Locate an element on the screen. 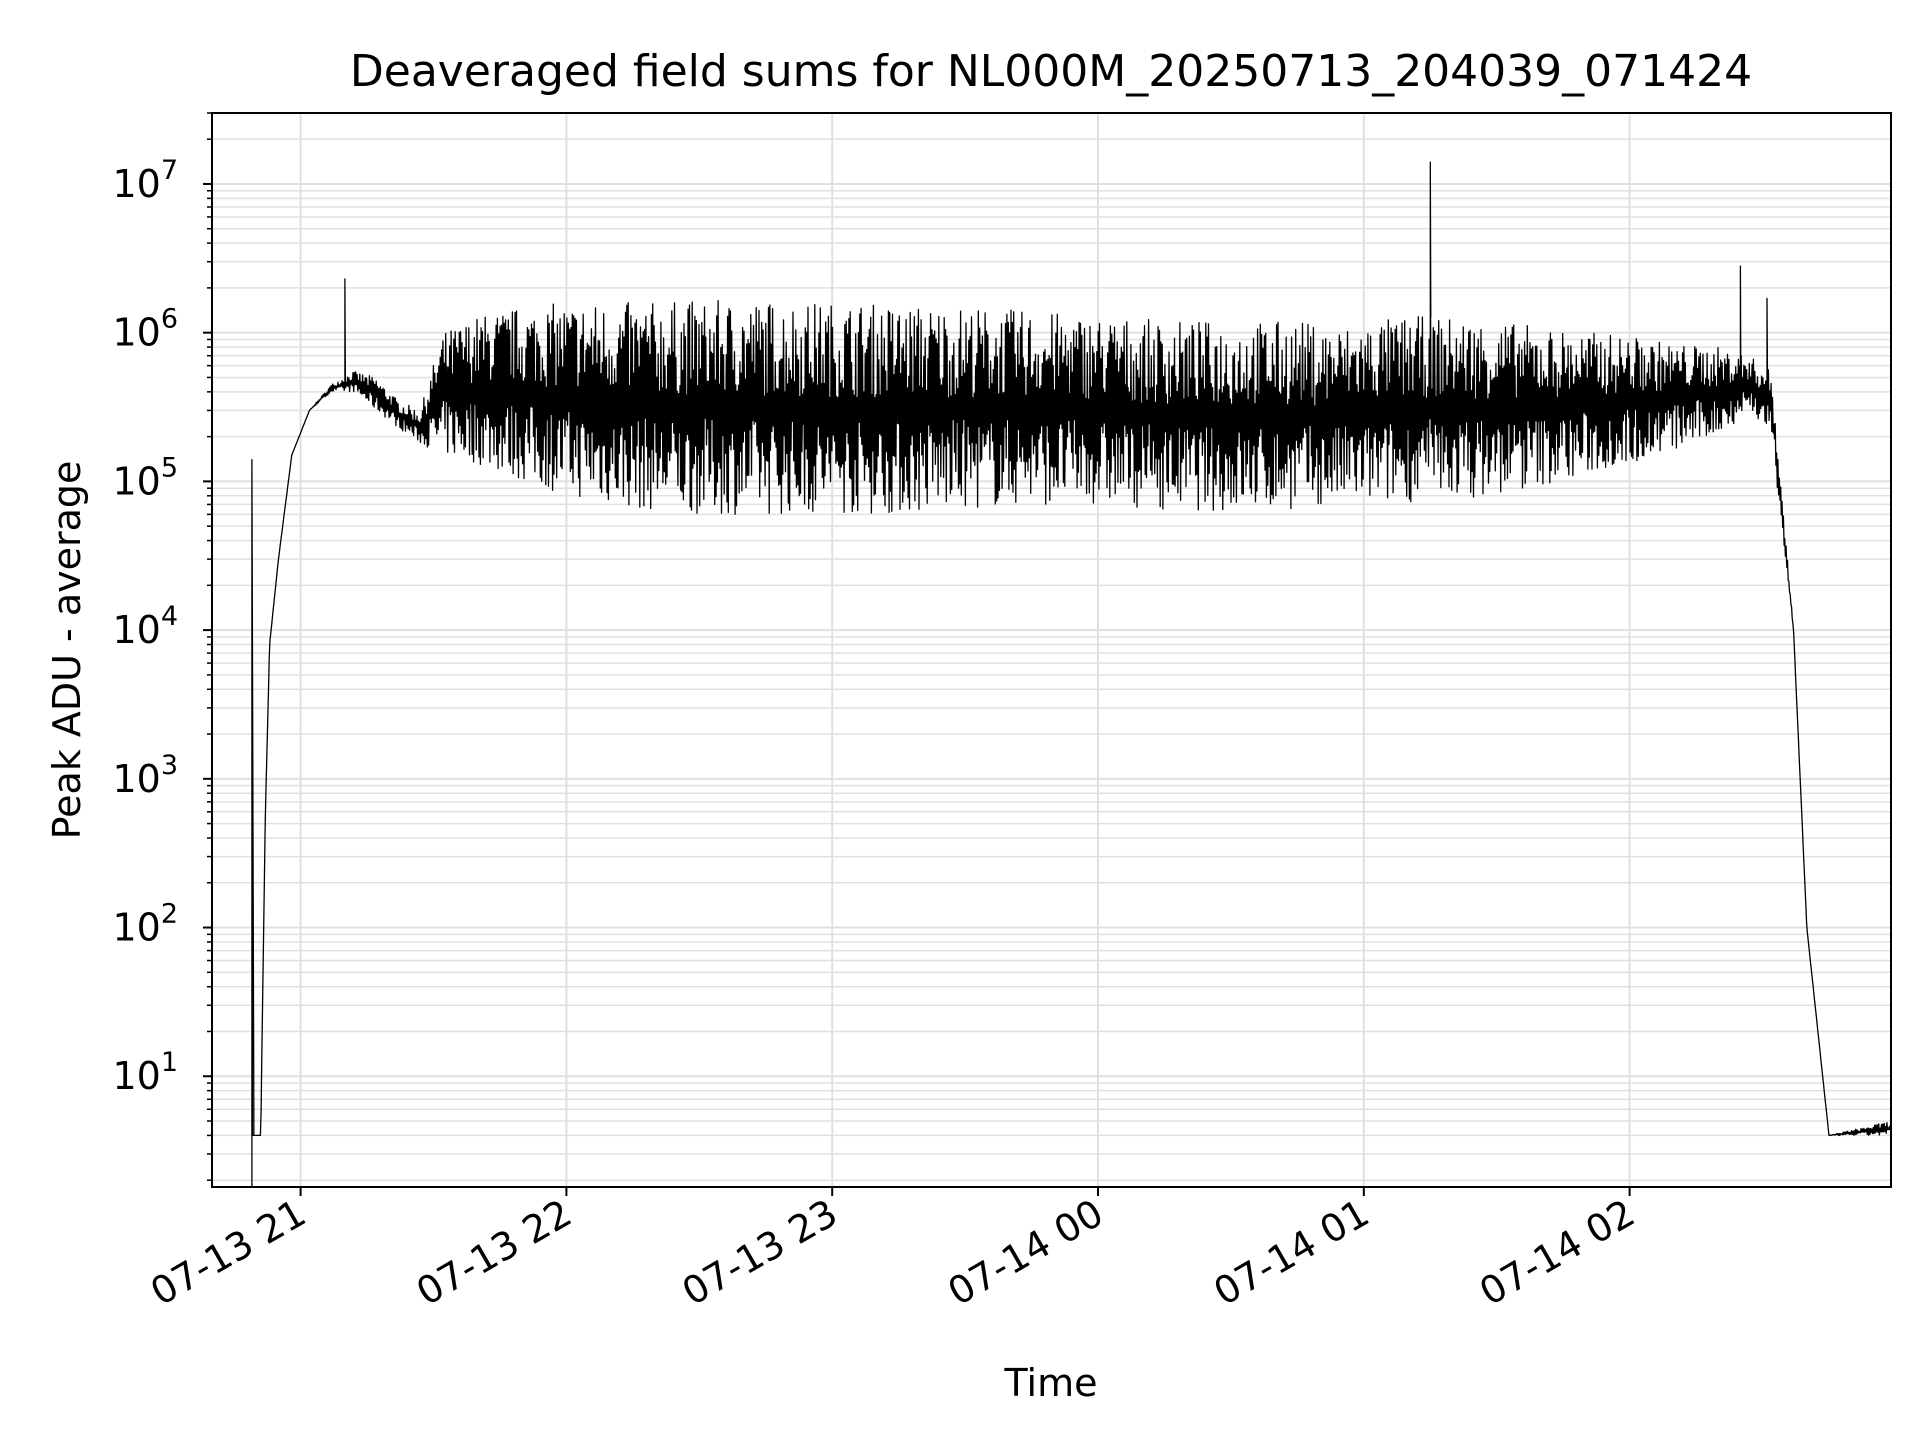 Image resolution: width=1920 pixels, height=1444 pixels. y-tick-label: 10⁵ is located at coordinates (145, 477).